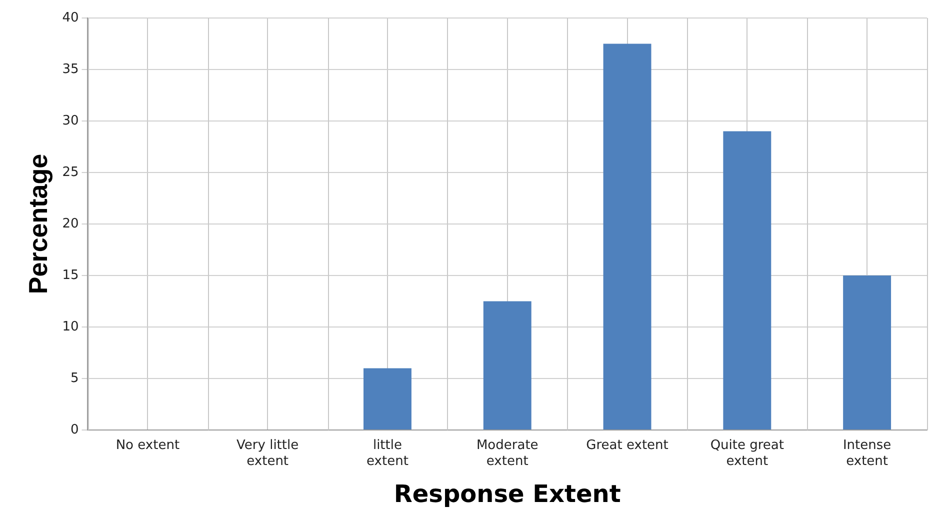 The width and height of the screenshot is (937, 522). I want to click on y-tick-label: 40, so click(70, 18).